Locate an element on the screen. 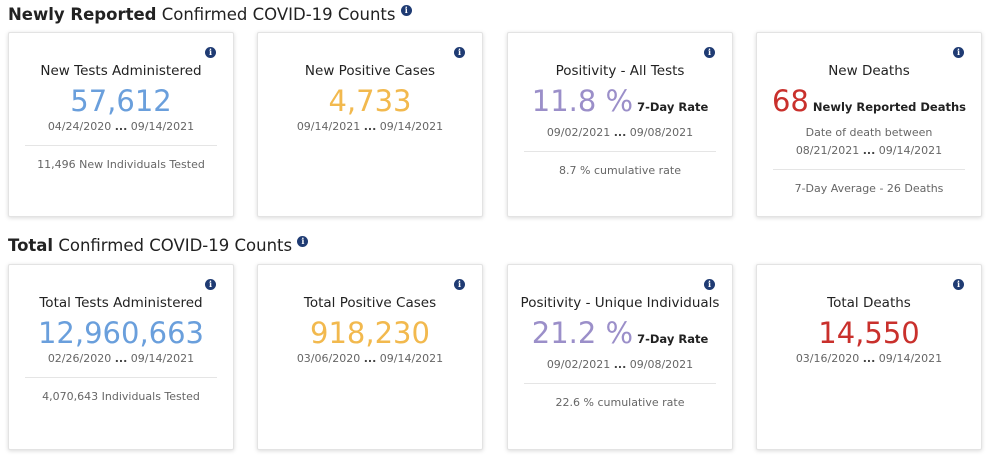 This screenshot has width=991, height=456. card-date-range: 09/14/2021 ... 09/14/2021 is located at coordinates (370, 127).